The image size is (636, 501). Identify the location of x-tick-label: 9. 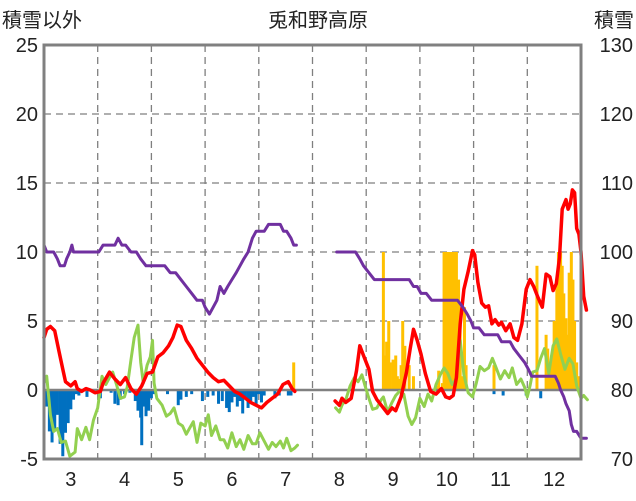
(392, 480).